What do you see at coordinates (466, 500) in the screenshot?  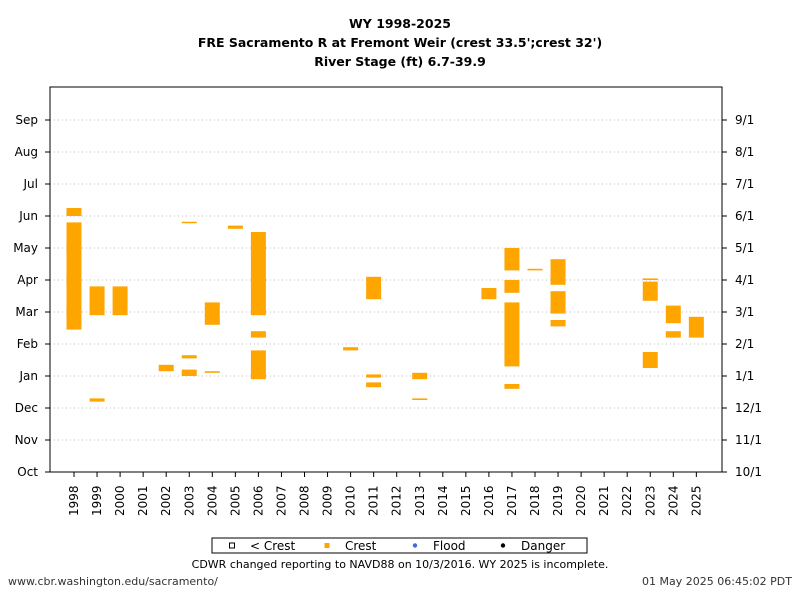 I see `x-tick-label: 2015` at bounding box center [466, 500].